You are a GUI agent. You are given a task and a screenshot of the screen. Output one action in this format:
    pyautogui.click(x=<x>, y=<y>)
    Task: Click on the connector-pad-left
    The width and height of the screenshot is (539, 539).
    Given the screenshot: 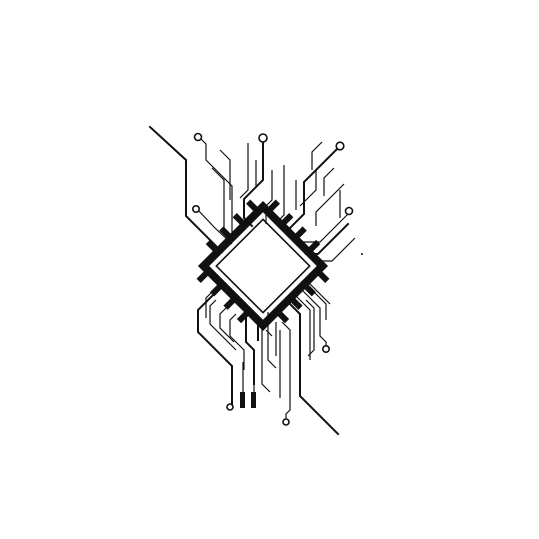 What is the action you would take?
    pyautogui.click(x=242, y=400)
    